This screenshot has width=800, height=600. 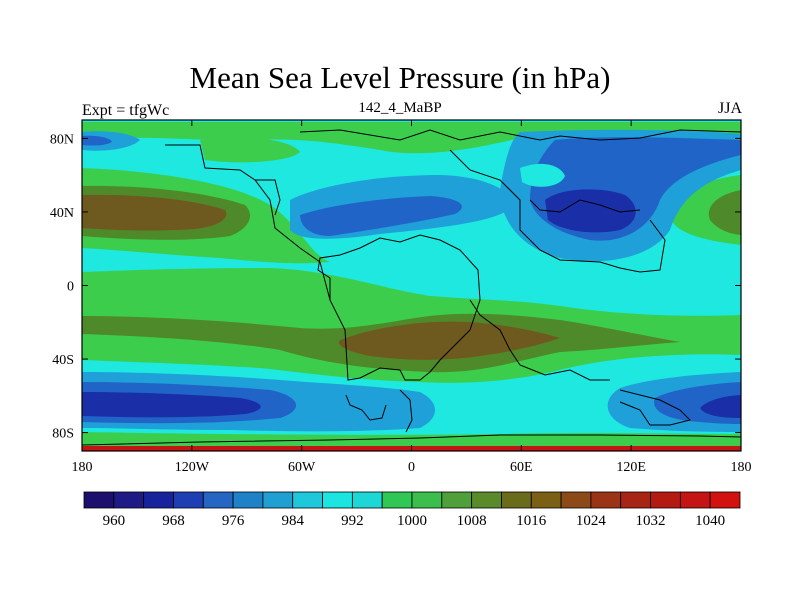 What do you see at coordinates (412, 521) in the screenshot?
I see `colorbar-label: 1000` at bounding box center [412, 521].